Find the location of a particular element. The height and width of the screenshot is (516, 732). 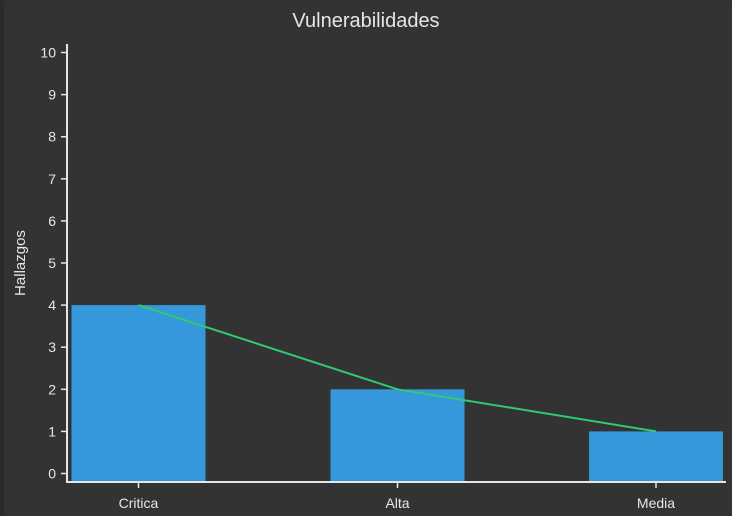

x-tick-label: Media is located at coordinates (656, 503).